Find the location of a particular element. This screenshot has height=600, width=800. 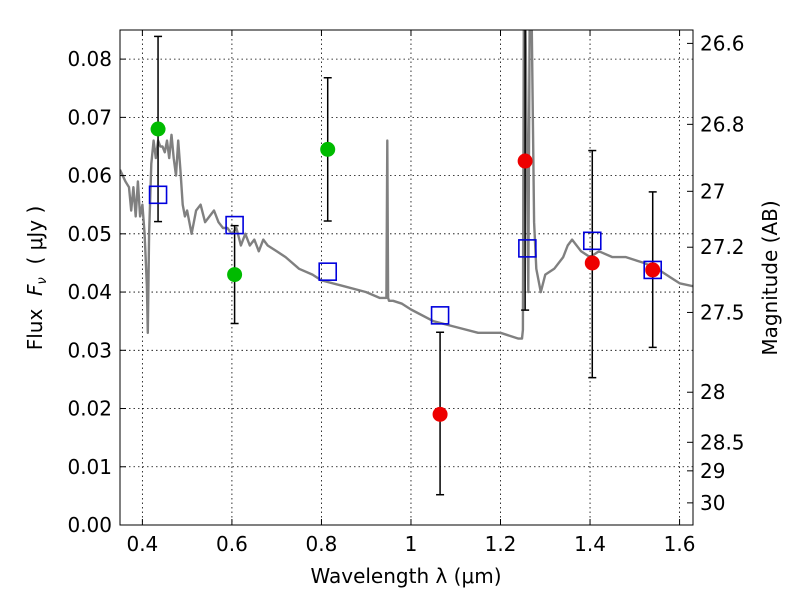

y2-tick-label: 28 is located at coordinates (712, 392).